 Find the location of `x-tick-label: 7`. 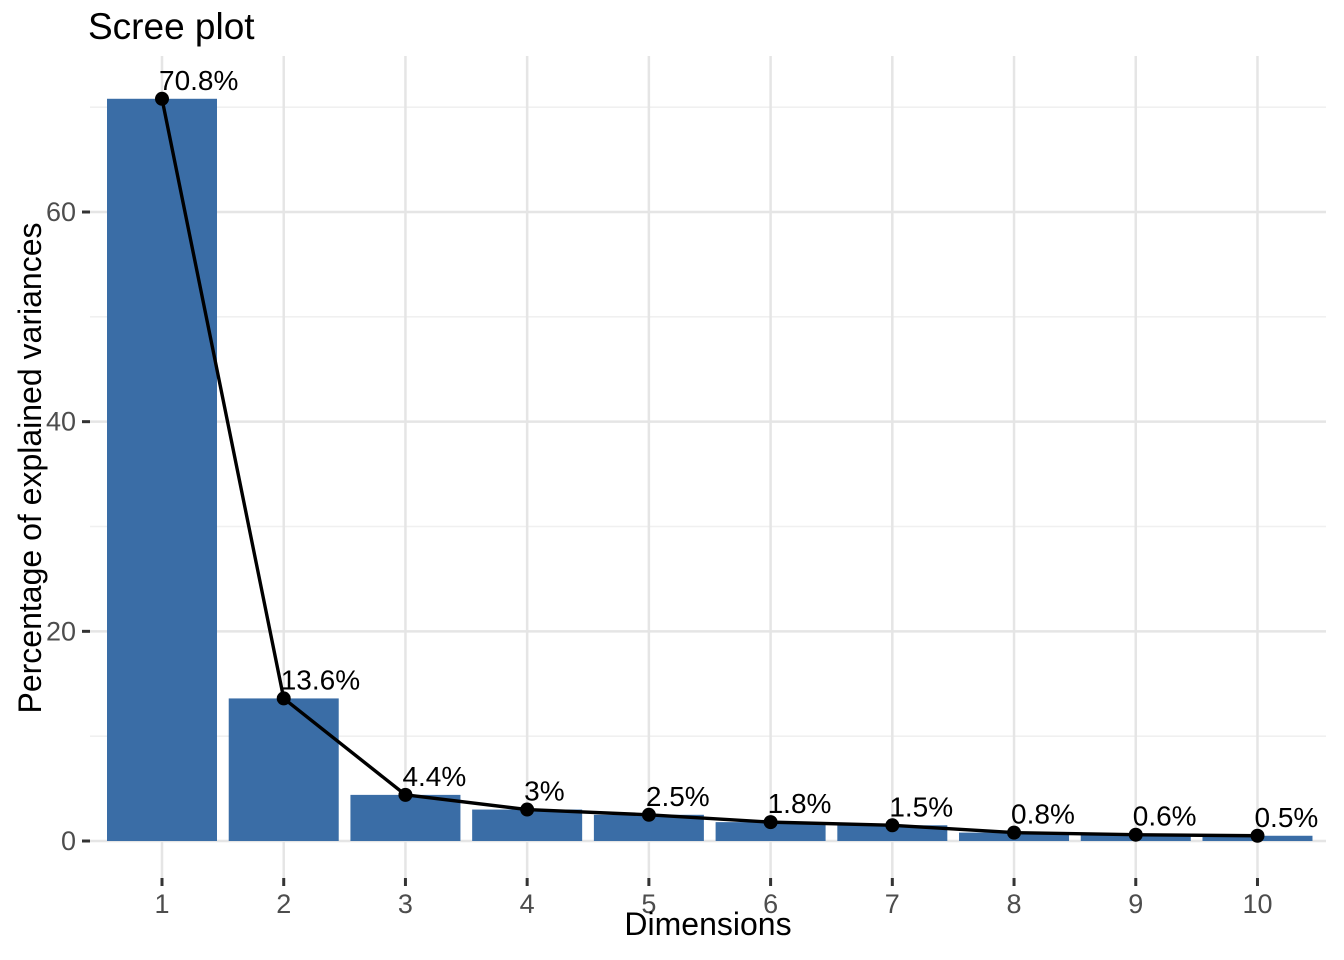

x-tick-label: 7 is located at coordinates (892, 904).